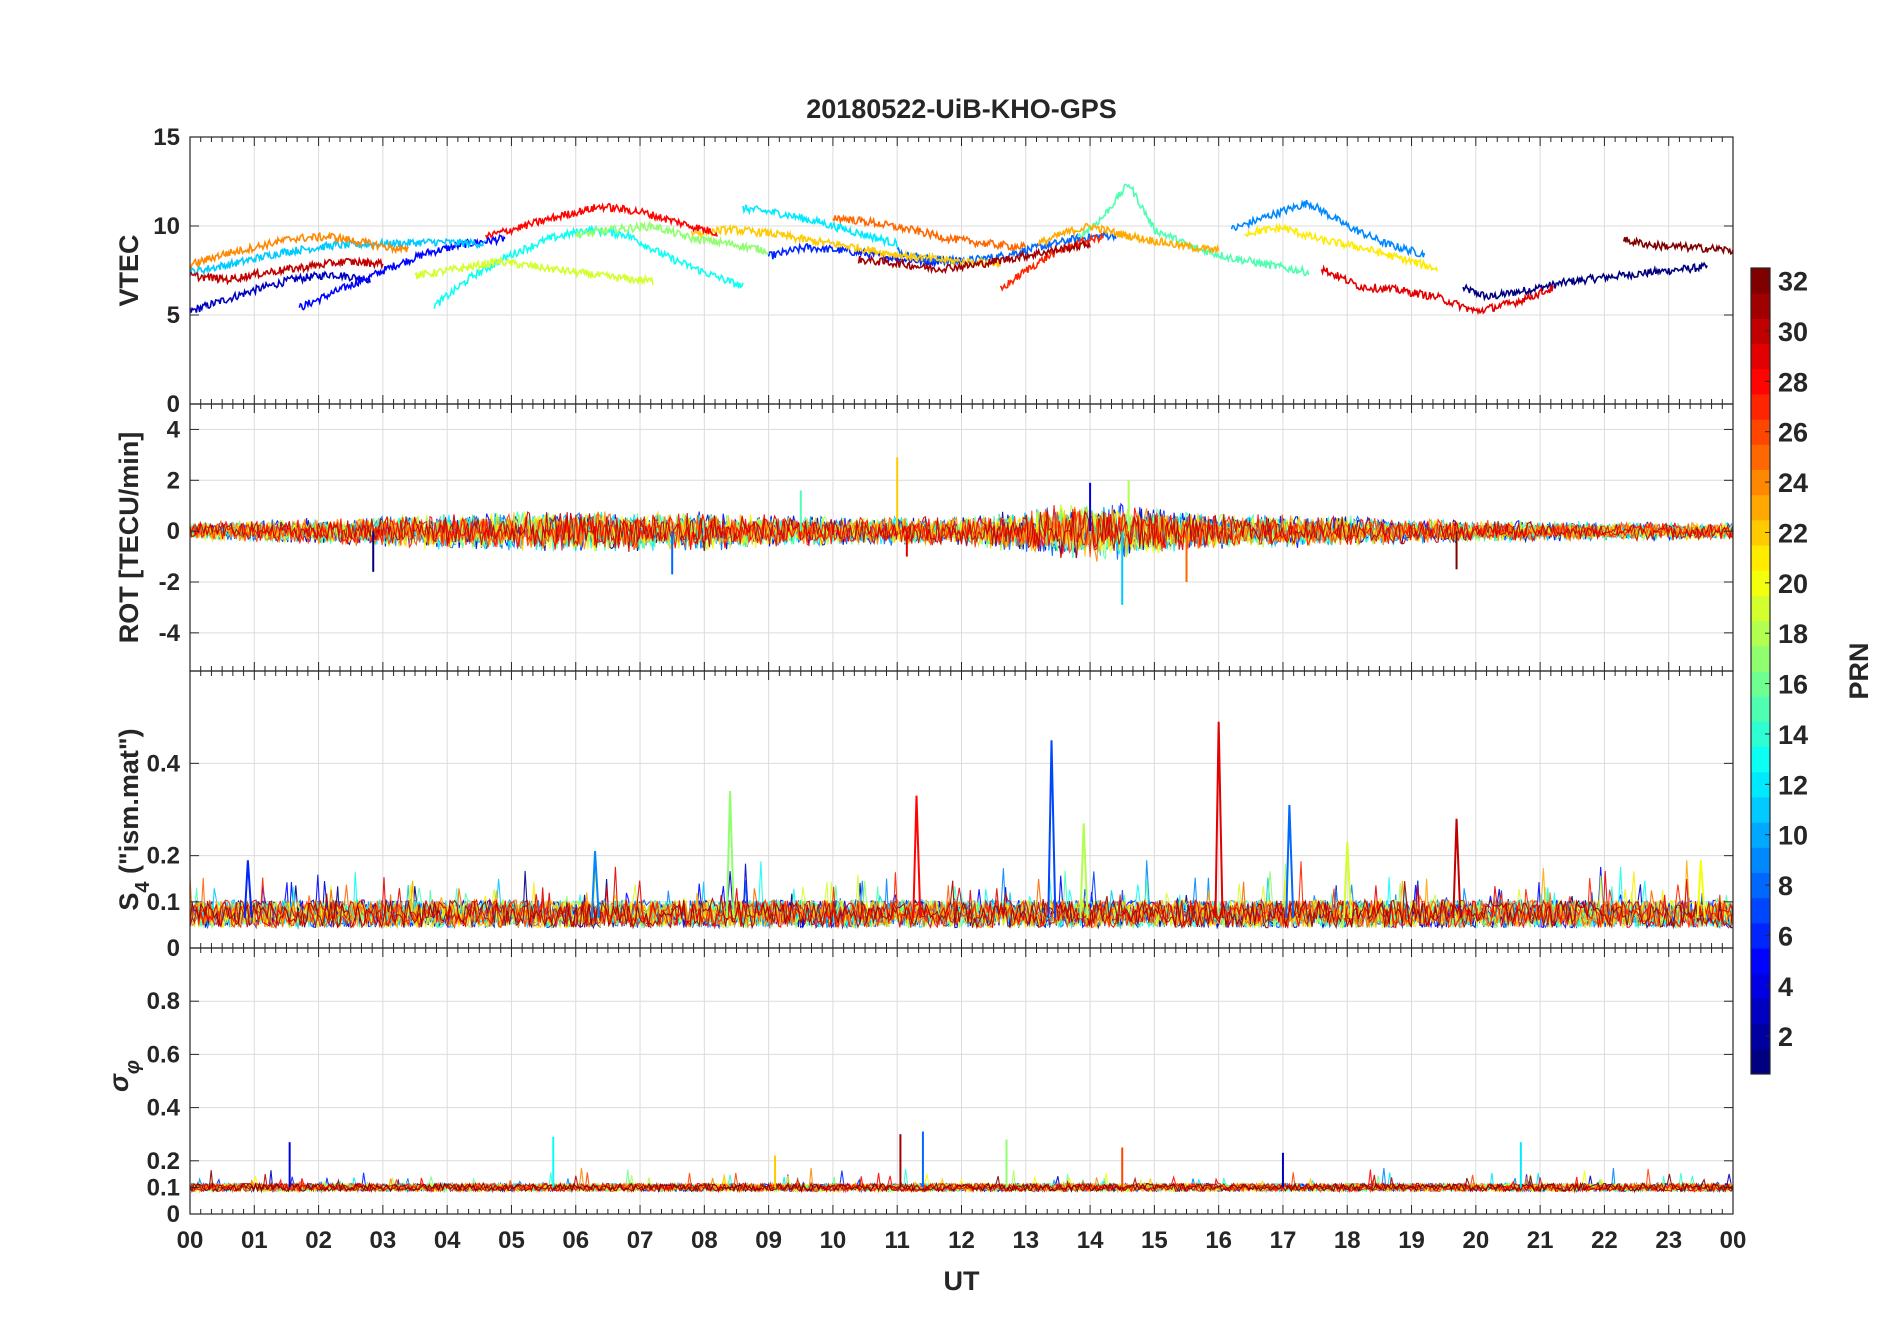  I want to click on x-tick-label: 17, so click(1283, 1240).